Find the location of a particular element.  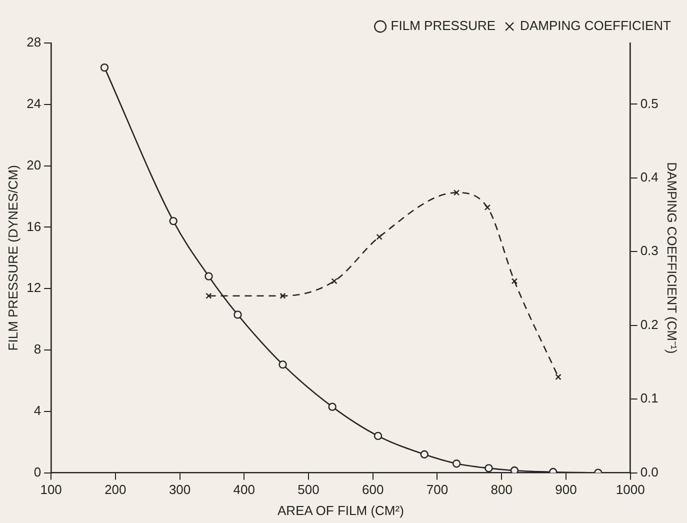

x-tick-label: 1000 is located at coordinates (630, 490).